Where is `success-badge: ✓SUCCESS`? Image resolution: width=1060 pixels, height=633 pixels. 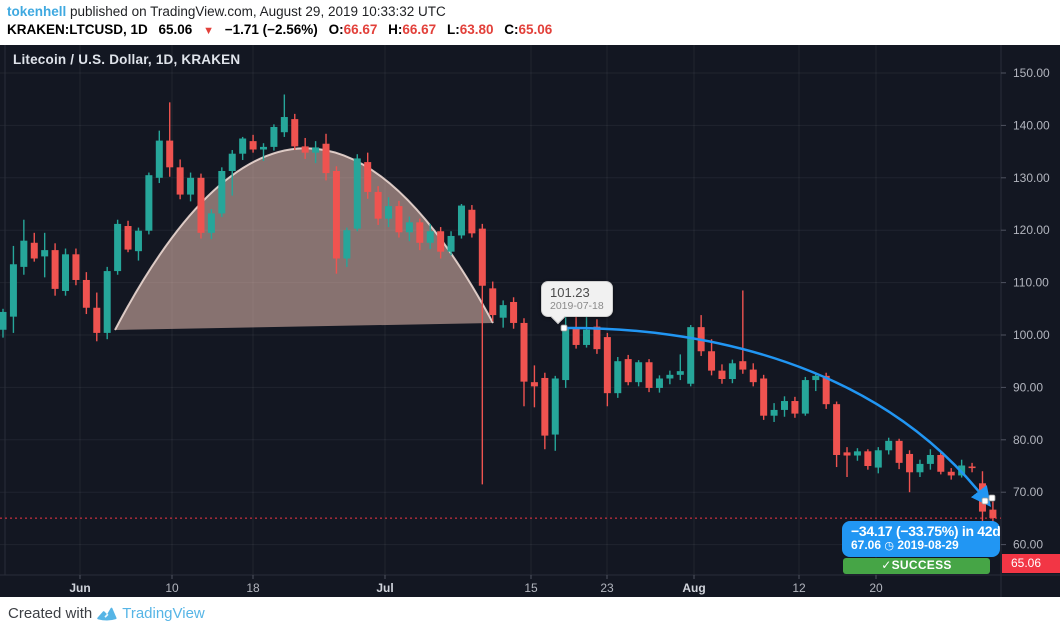
success-badge: ✓SUCCESS is located at coordinates (916, 566).